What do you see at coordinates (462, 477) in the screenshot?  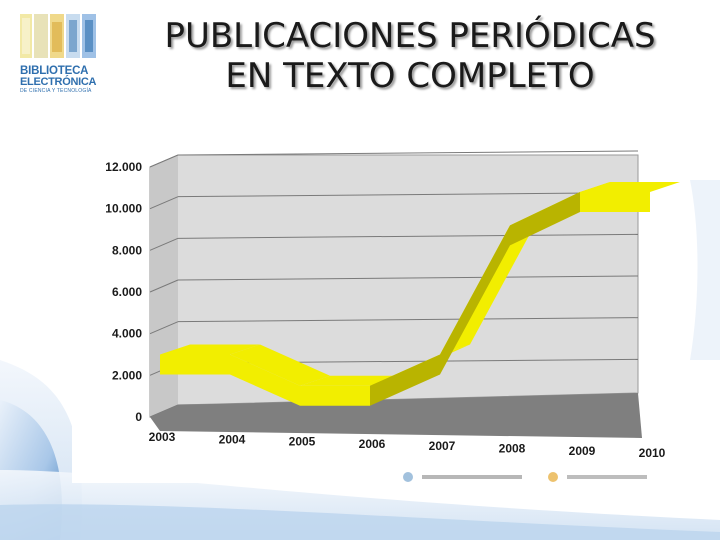 I see `footer-institution-mark-left` at bounding box center [462, 477].